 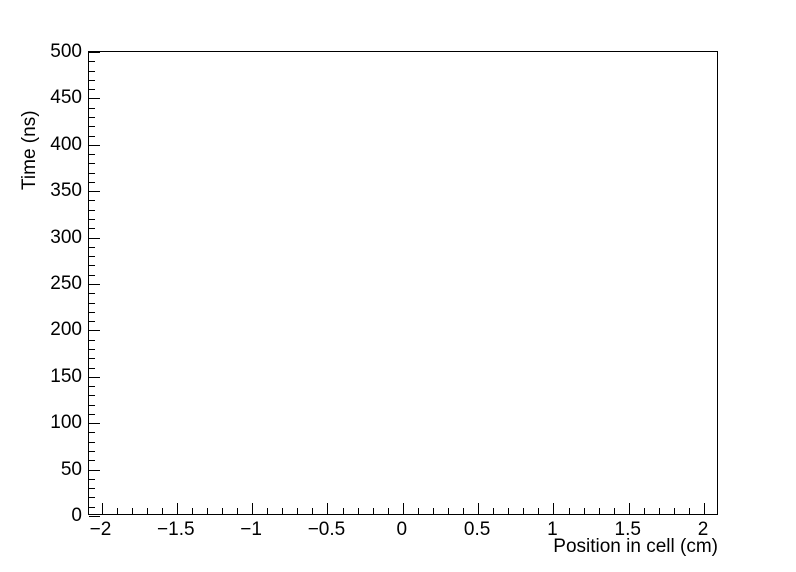 What do you see at coordinates (100, 529) in the screenshot?
I see `x-axis-tick-label: −2` at bounding box center [100, 529].